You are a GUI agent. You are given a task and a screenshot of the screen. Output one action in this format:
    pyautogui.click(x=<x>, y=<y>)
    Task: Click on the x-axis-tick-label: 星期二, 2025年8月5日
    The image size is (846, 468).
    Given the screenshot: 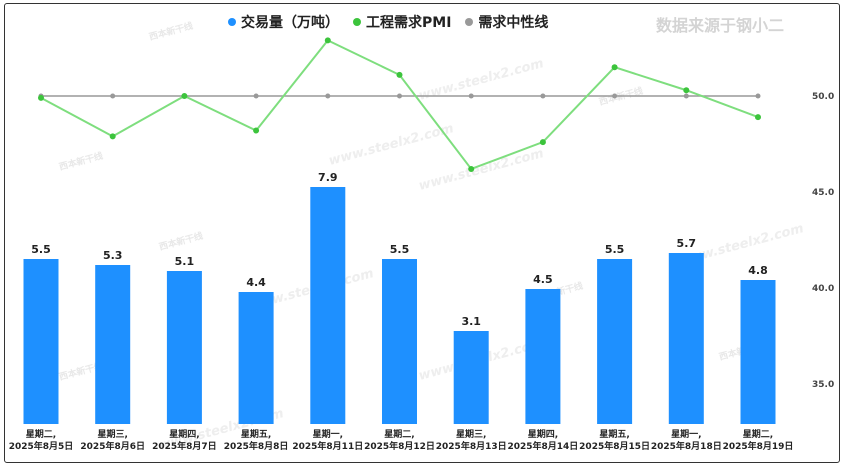 What is the action you would take?
    pyautogui.click(x=41, y=440)
    